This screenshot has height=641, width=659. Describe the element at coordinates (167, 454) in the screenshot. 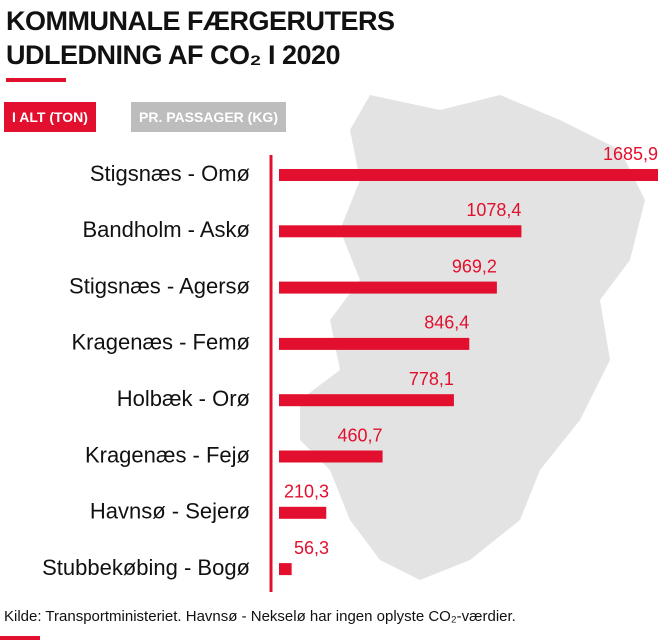

I see `category-label: Kragenæs - Fejø` at that location.